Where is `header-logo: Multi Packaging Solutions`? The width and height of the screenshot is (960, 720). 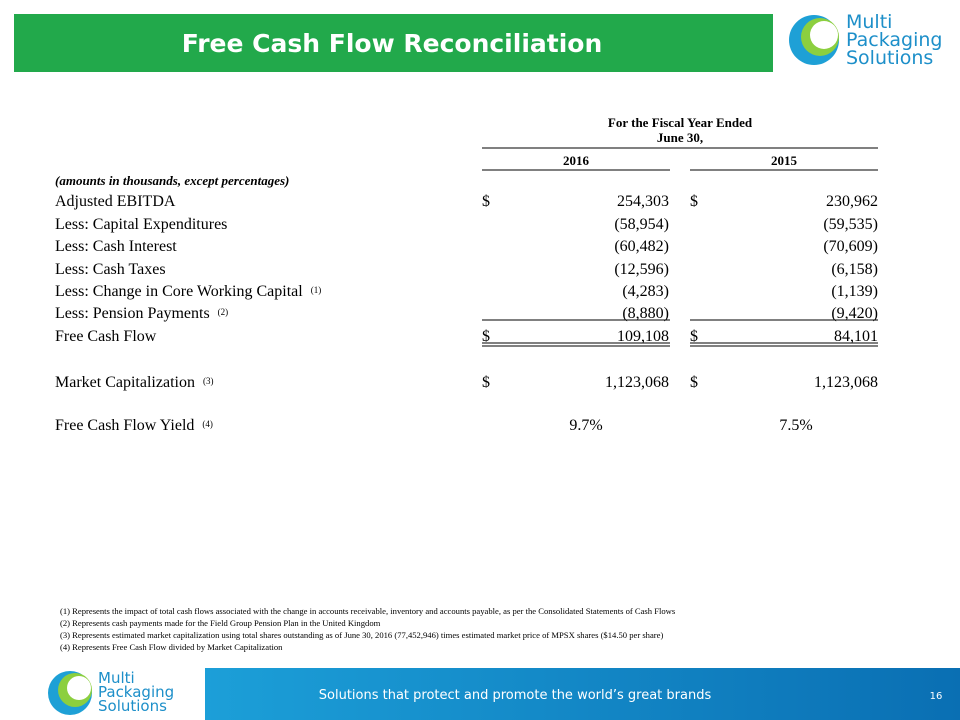
header-logo: Multi Packaging Solutions is located at coordinates (865, 40).